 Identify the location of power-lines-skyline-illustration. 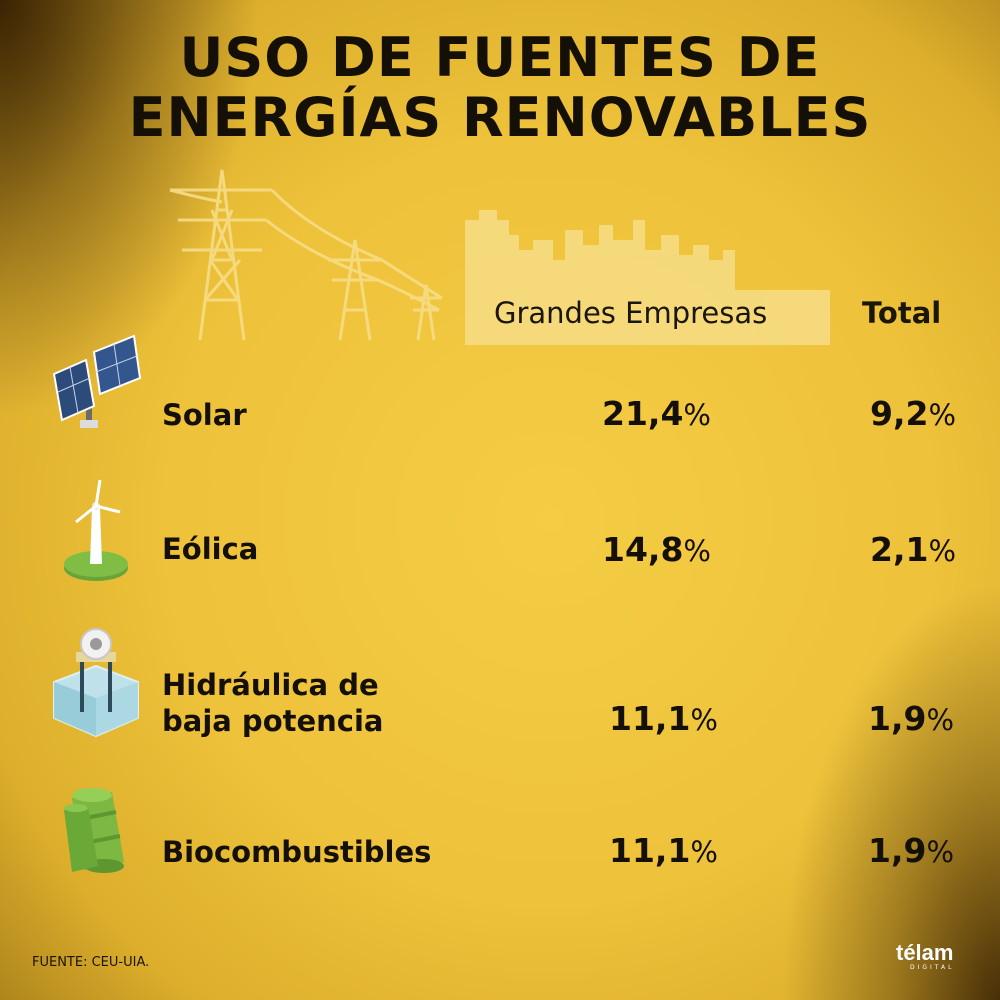
(499, 257).